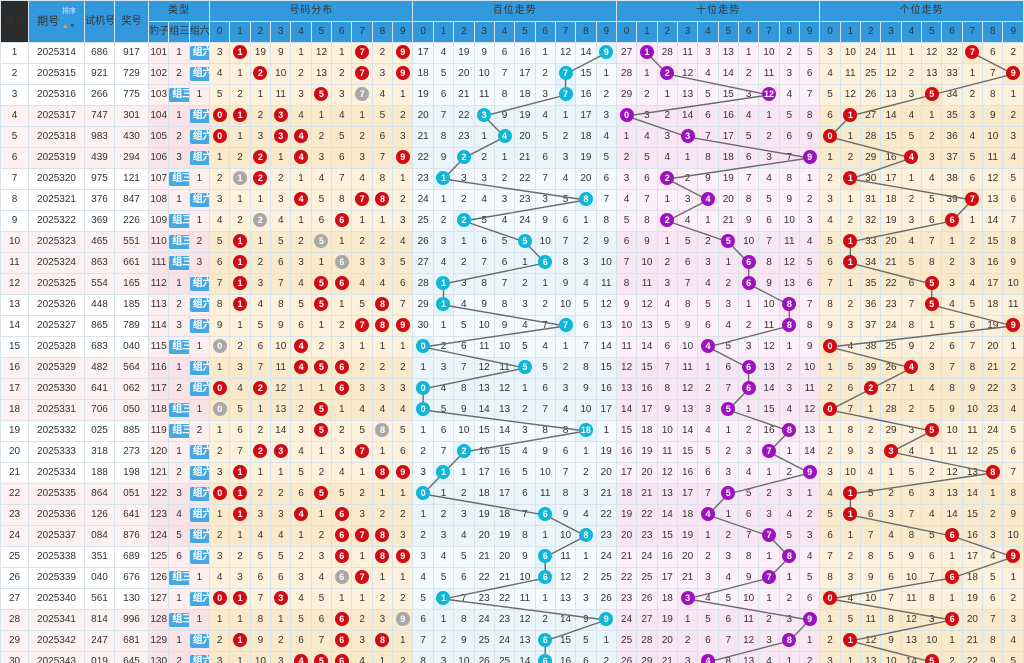 Image resolution: width=1024 pixels, height=663 pixels. What do you see at coordinates (484, 389) in the screenshot?
I see `trend-miss-cell: 13` at bounding box center [484, 389].